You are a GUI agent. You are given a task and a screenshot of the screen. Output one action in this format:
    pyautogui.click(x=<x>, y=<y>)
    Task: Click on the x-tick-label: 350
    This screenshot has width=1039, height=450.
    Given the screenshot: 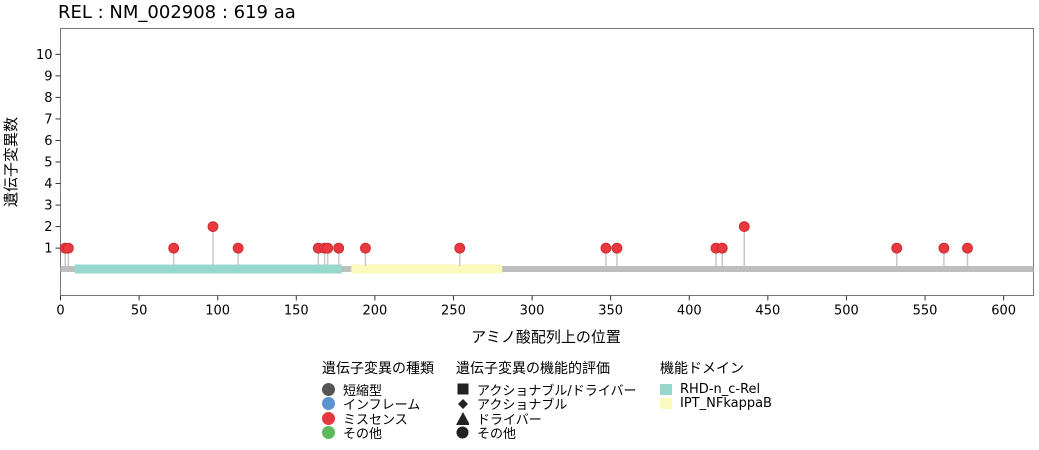 What is the action you would take?
    pyautogui.click(x=610, y=311)
    